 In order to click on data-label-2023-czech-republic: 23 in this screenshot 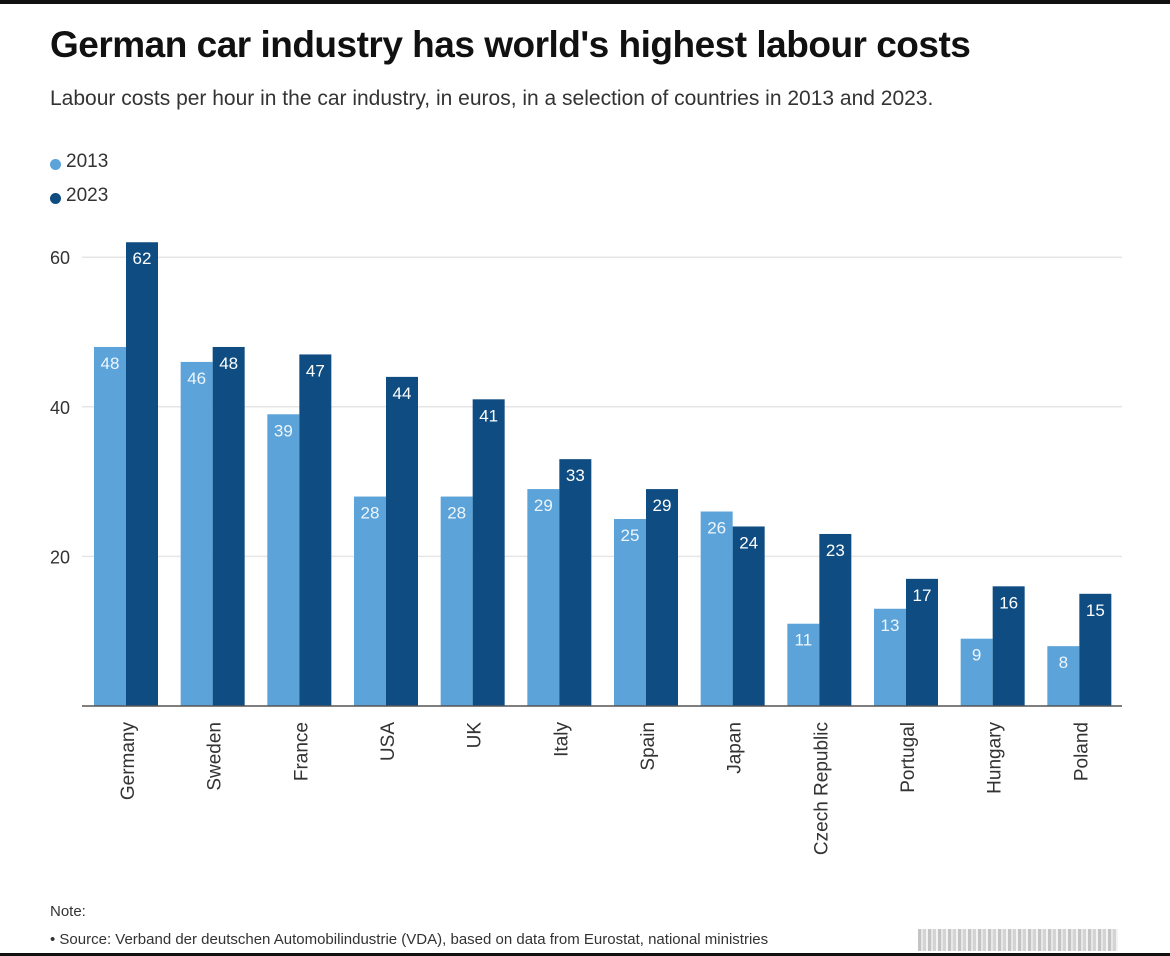, I will do `click(835, 550)`.